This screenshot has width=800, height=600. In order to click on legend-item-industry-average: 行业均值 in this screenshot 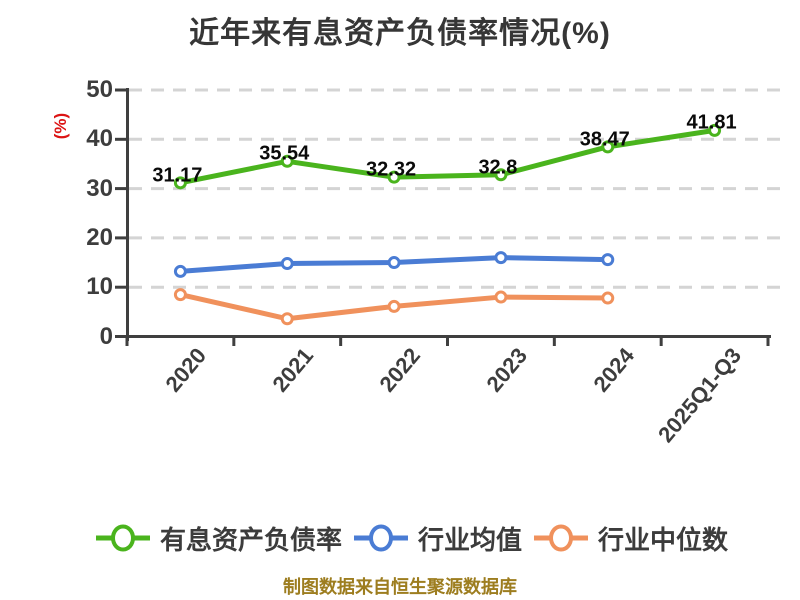, I will do `click(437, 538)`.